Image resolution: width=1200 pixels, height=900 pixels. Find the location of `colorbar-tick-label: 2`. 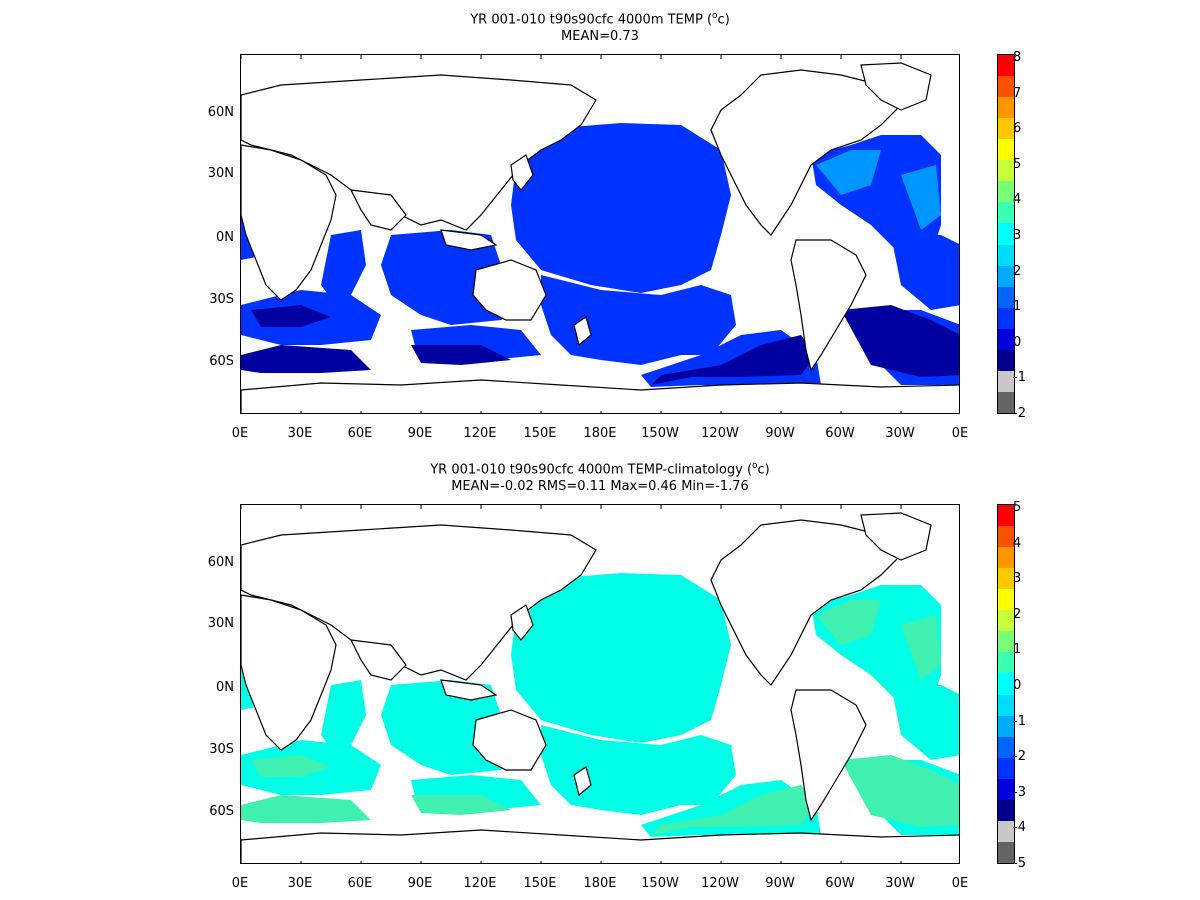

colorbar-tick-label: 2 is located at coordinates (1017, 614).